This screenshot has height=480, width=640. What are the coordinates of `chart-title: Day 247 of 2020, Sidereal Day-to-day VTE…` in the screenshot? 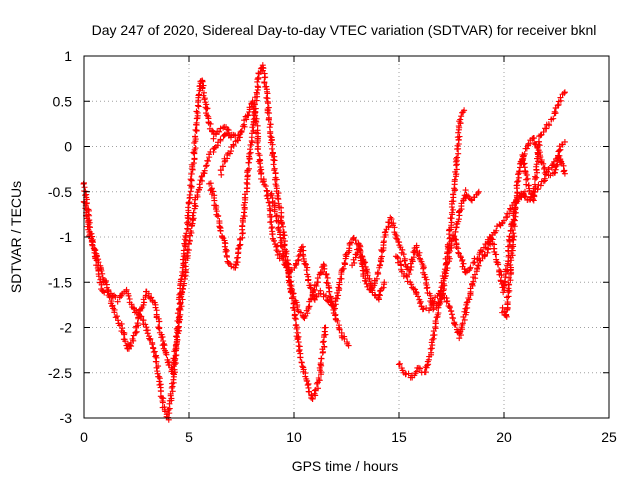 It's located at (344, 30).